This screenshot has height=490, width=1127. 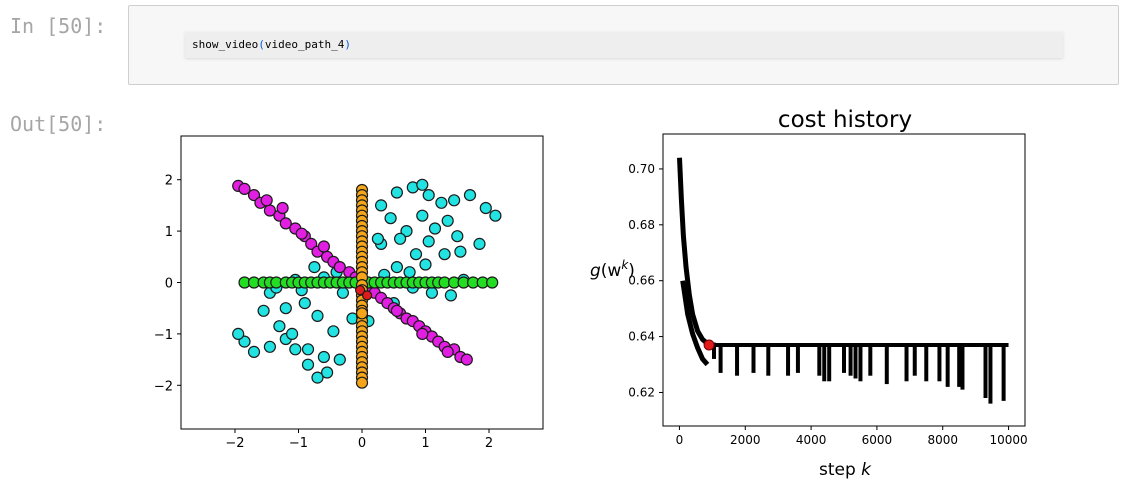 What do you see at coordinates (811, 440) in the screenshot?
I see `x-tick-label: 4000` at bounding box center [811, 440].